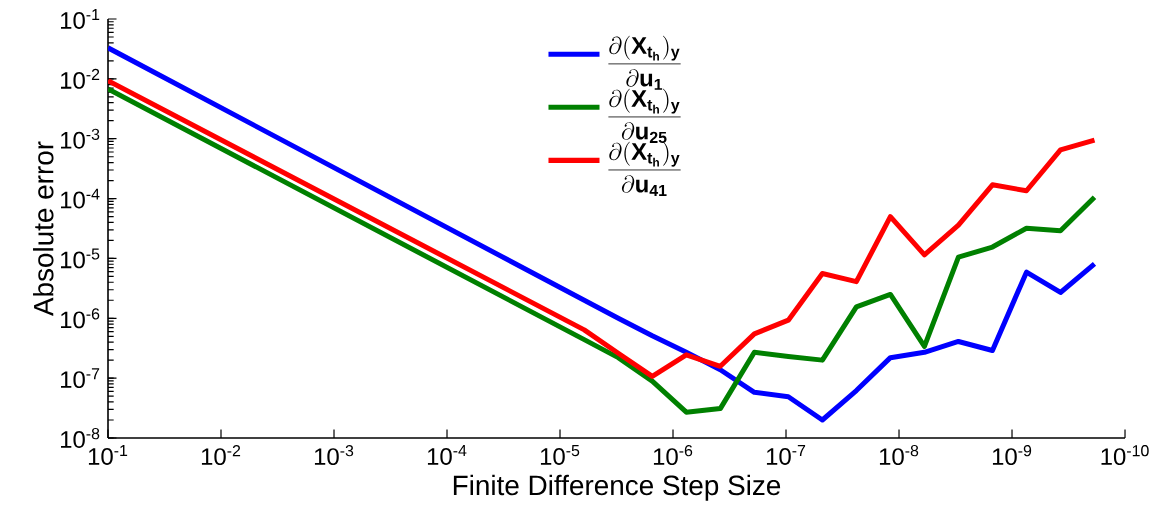 This screenshot has width=1163, height=514. I want to click on y-tick-label: 10$^{-7}$, so click(80, 378).